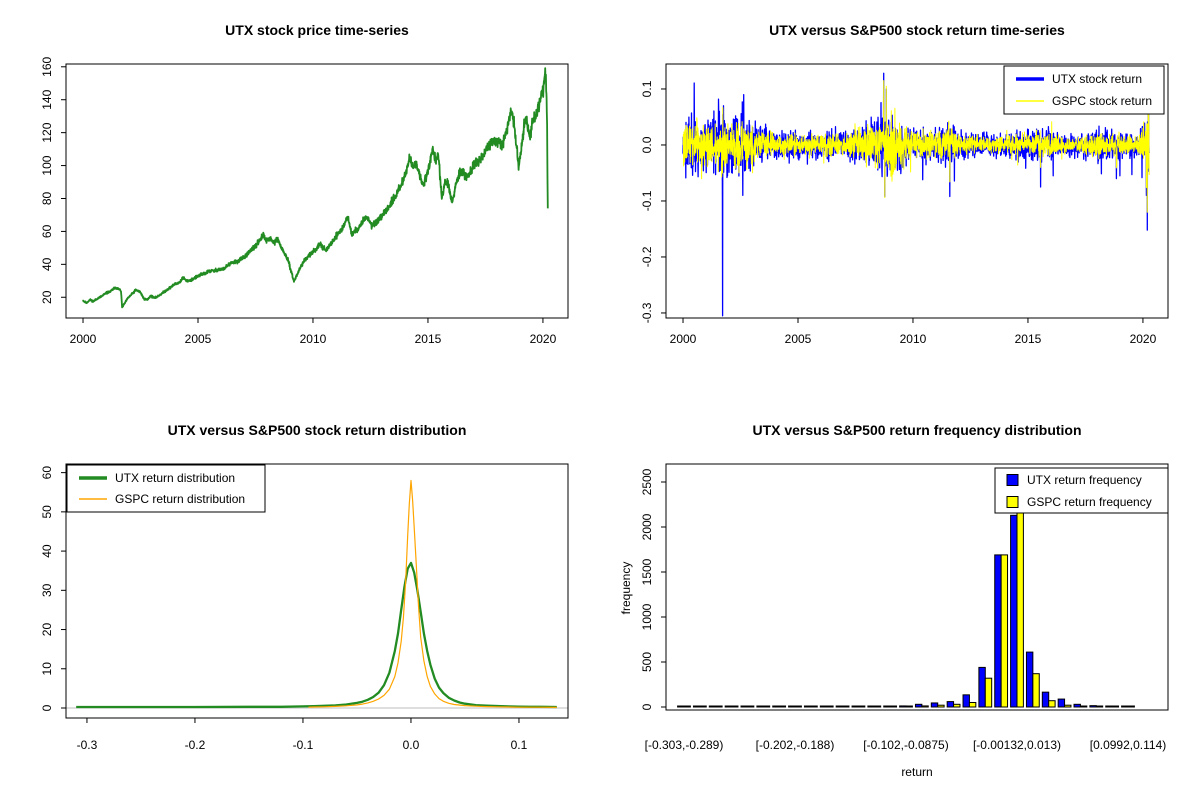 The width and height of the screenshot is (1200, 800). Describe the element at coordinates (1097, 79) in the screenshot. I see `legend-label: UTX stock return` at that location.